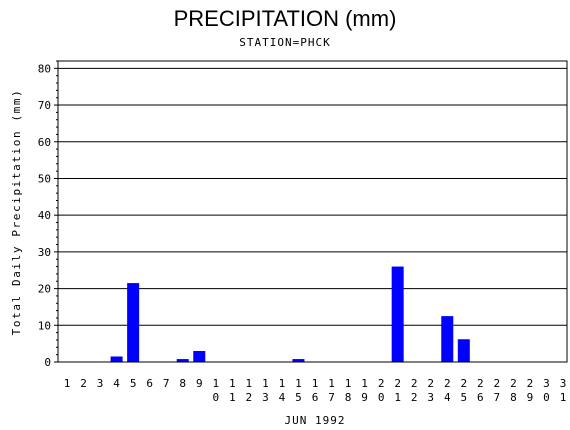 The image size is (570, 430). I want to click on y-tick-label: 80, so click(44, 68).